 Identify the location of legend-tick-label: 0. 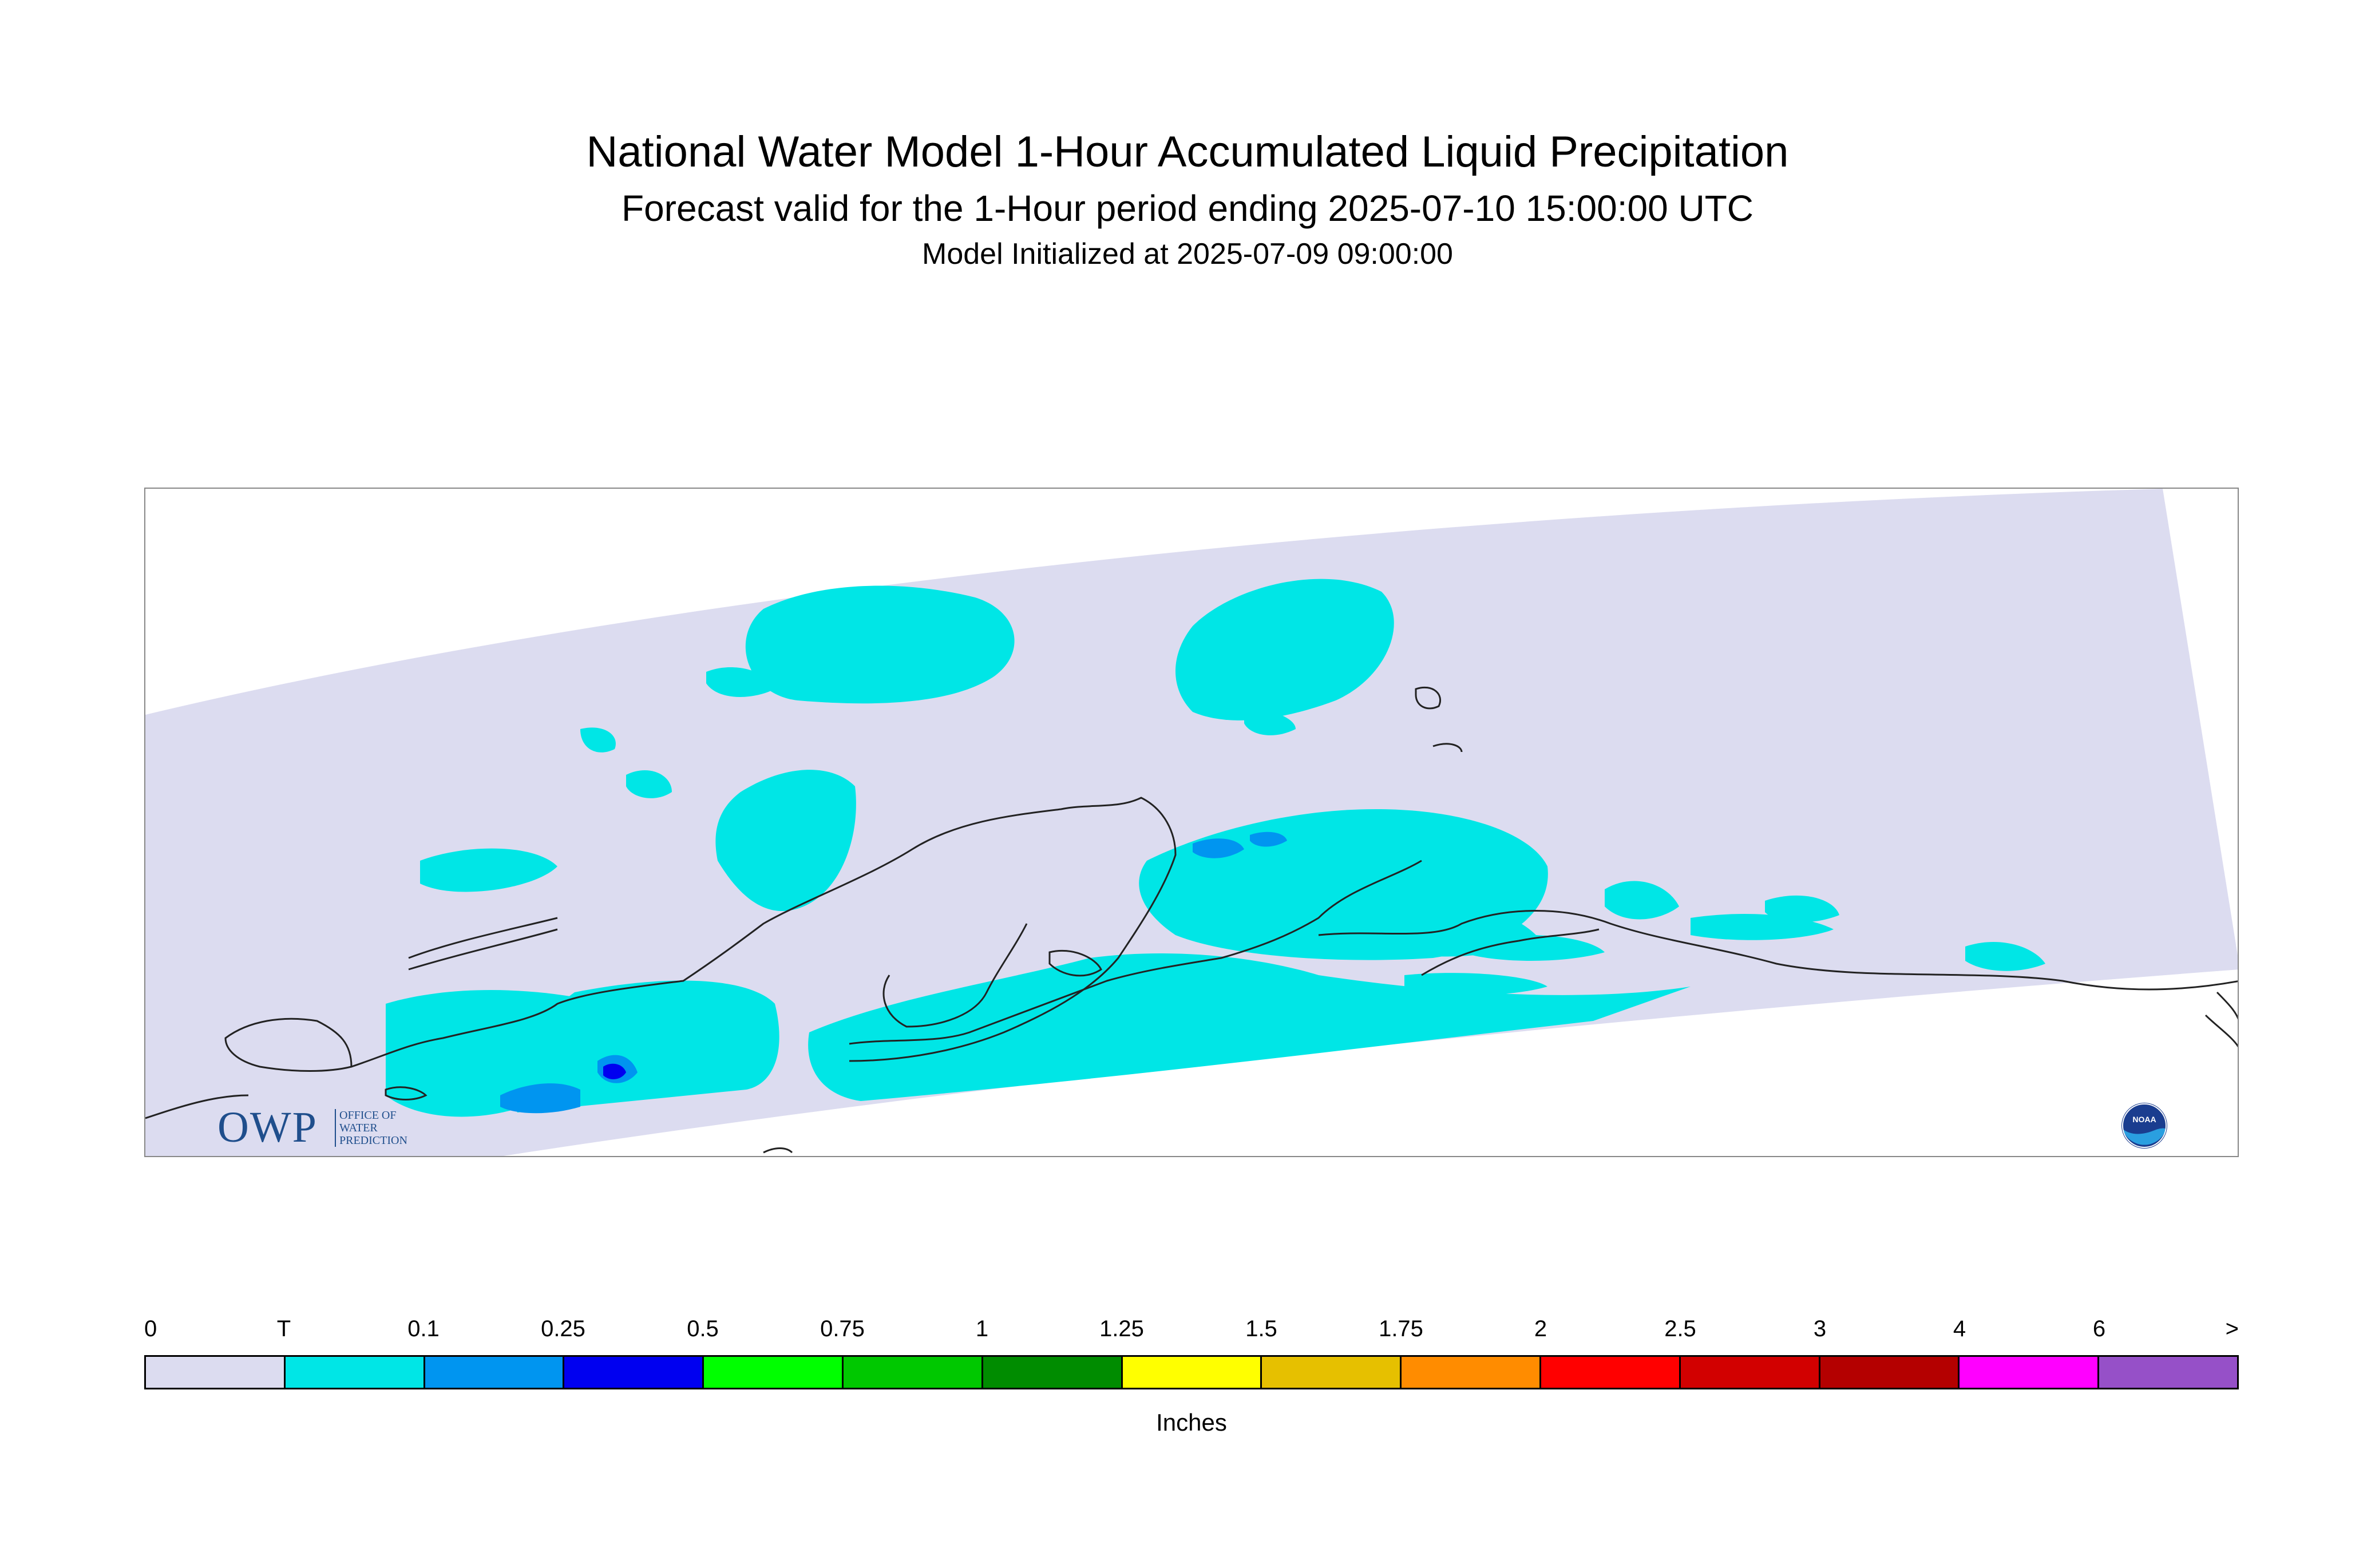
(151, 1328).